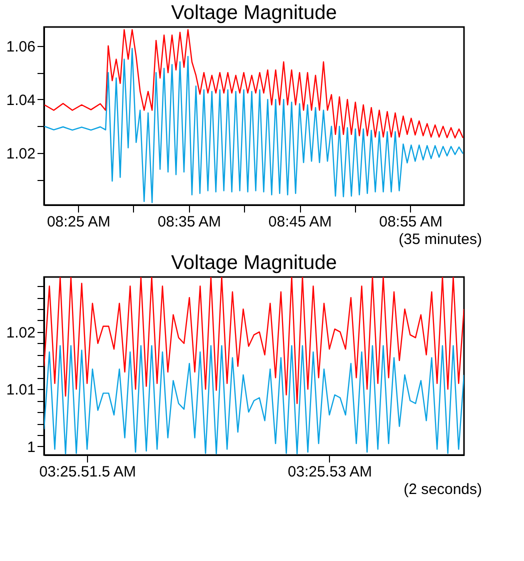  I want to click on x-tick-label: 08:35 AM, so click(190, 222).